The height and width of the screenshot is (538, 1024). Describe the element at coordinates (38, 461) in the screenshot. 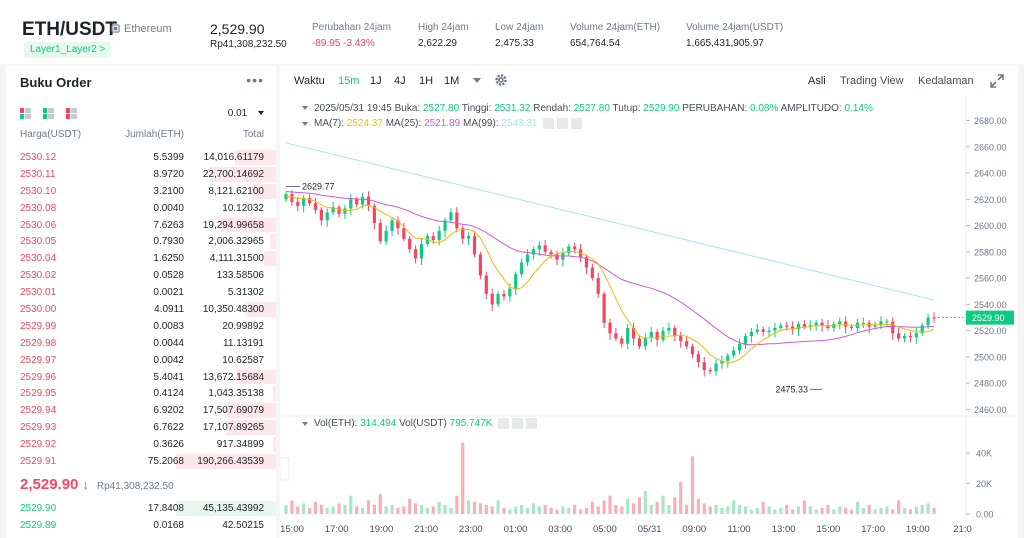

I see `row-price: 2529.91` at that location.